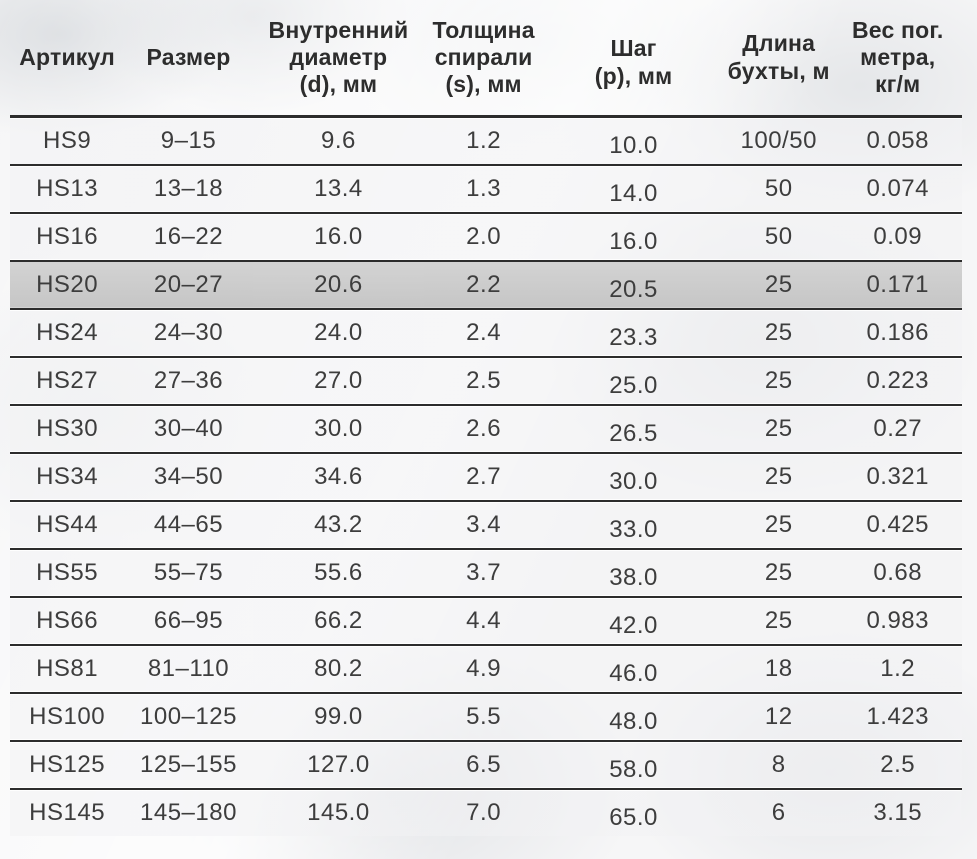  I want to click on cell-value: 0.321, so click(897, 476).